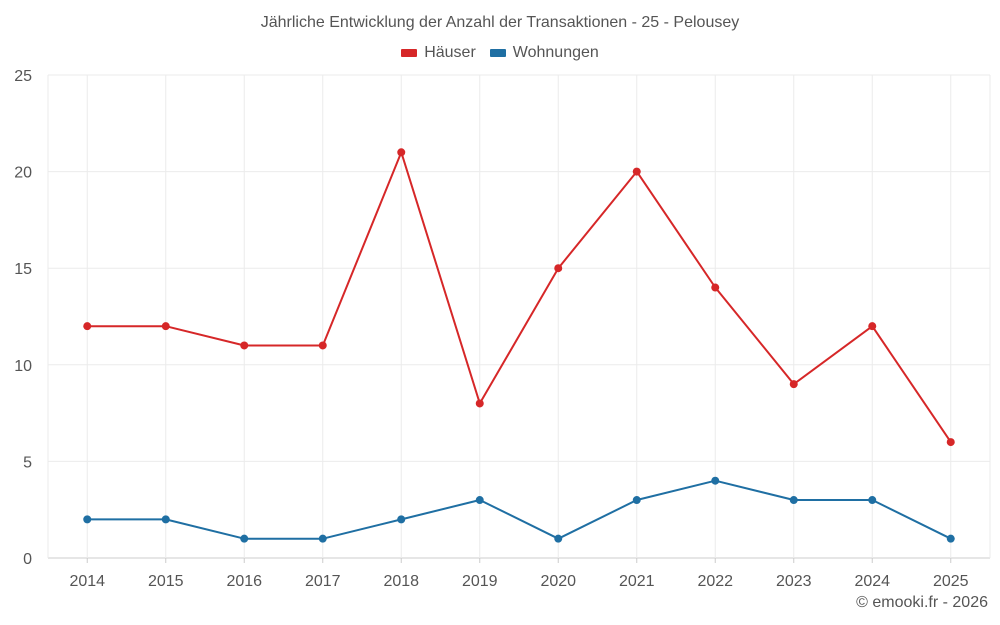 The image size is (1000, 625). Describe the element at coordinates (323, 581) in the screenshot. I see `x-tick-label: 2017` at that location.